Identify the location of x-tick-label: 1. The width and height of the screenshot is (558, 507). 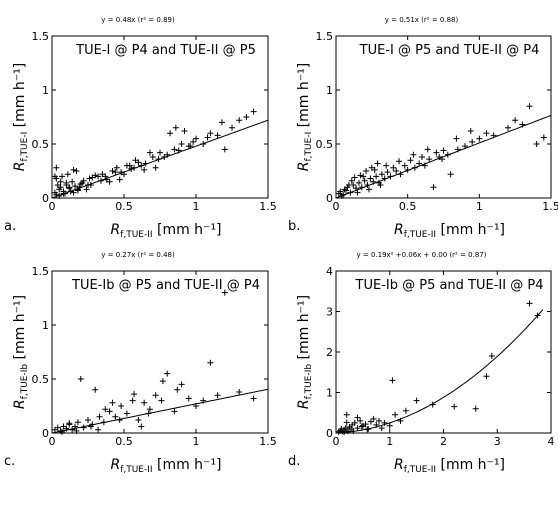
(196, 206).